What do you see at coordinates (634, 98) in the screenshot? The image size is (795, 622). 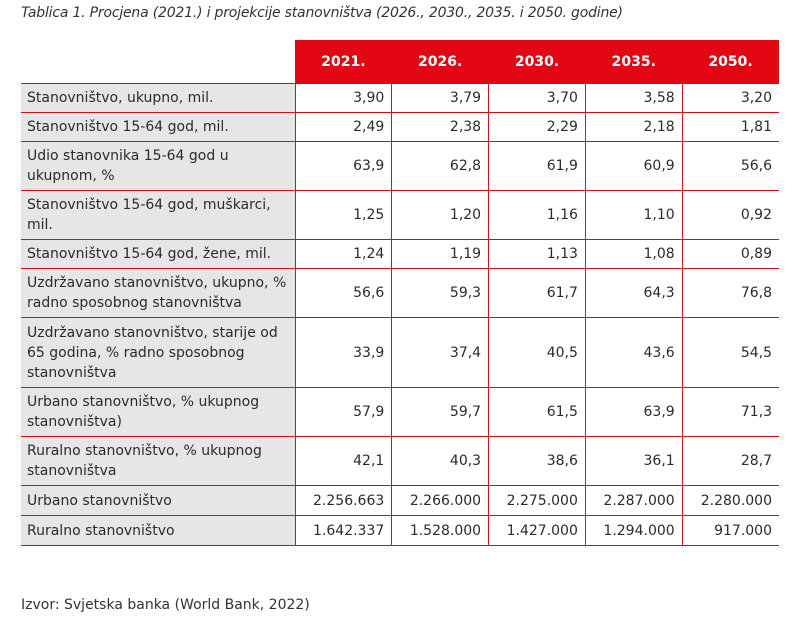 I see `cell-value: 3,58` at bounding box center [634, 98].